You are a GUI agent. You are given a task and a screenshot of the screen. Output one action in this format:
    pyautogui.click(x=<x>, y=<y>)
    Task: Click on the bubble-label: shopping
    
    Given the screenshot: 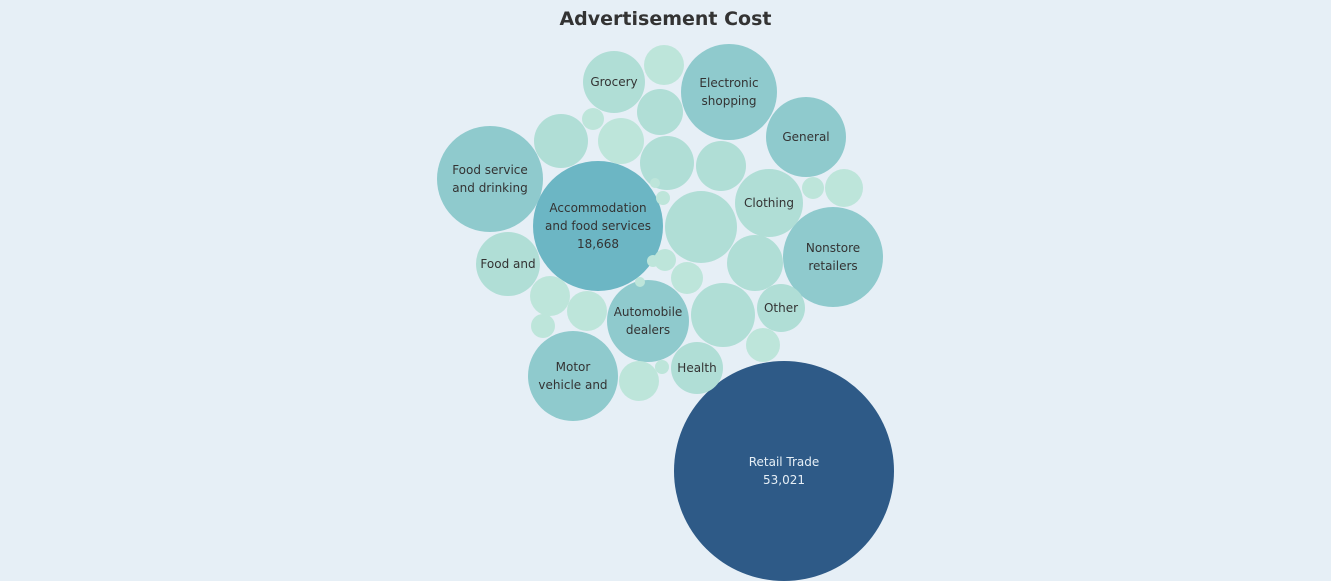 What is the action you would take?
    pyautogui.click(x=729, y=101)
    